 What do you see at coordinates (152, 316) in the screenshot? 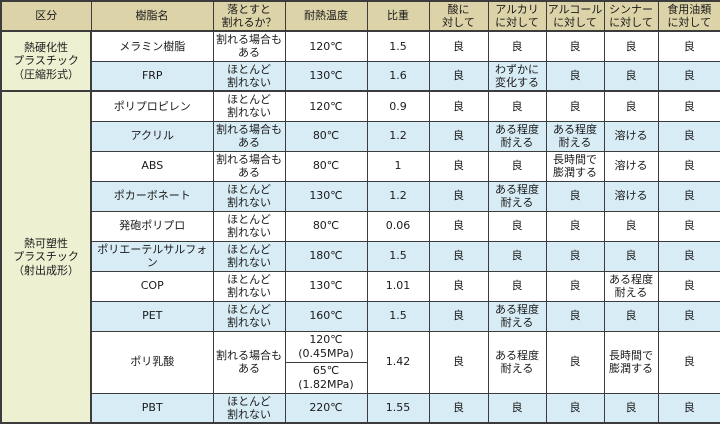
I see `cell-resin-name: PET` at bounding box center [152, 316].